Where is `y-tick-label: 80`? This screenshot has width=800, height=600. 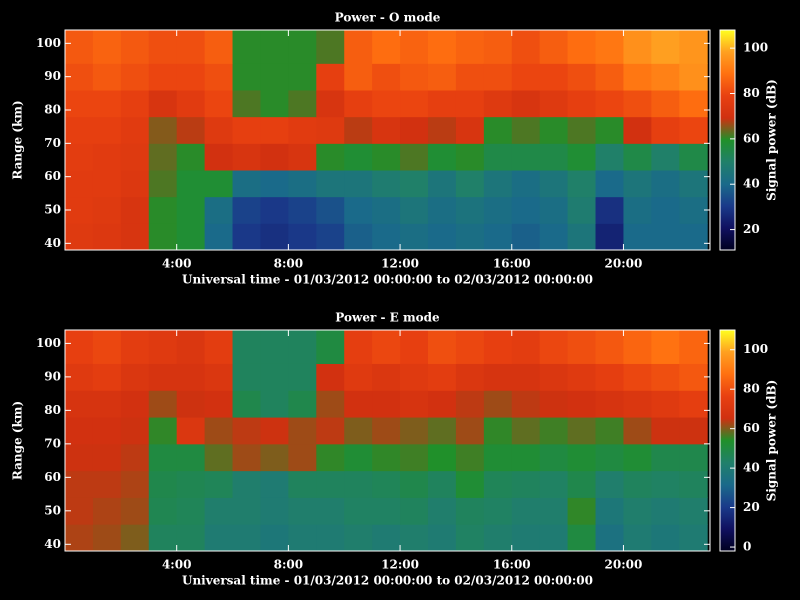 y-tick-label: 80 is located at coordinates (52, 410).